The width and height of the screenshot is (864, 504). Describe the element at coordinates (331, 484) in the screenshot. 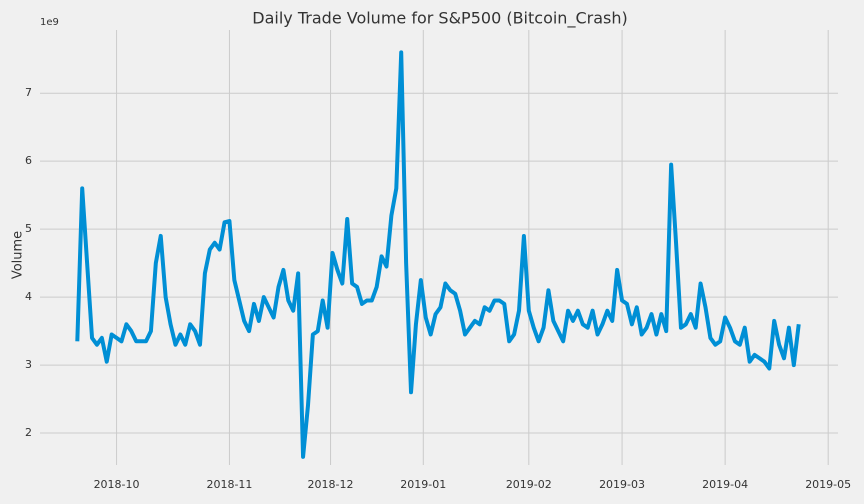

I see `x-tick-label: 2018-12` at that location.